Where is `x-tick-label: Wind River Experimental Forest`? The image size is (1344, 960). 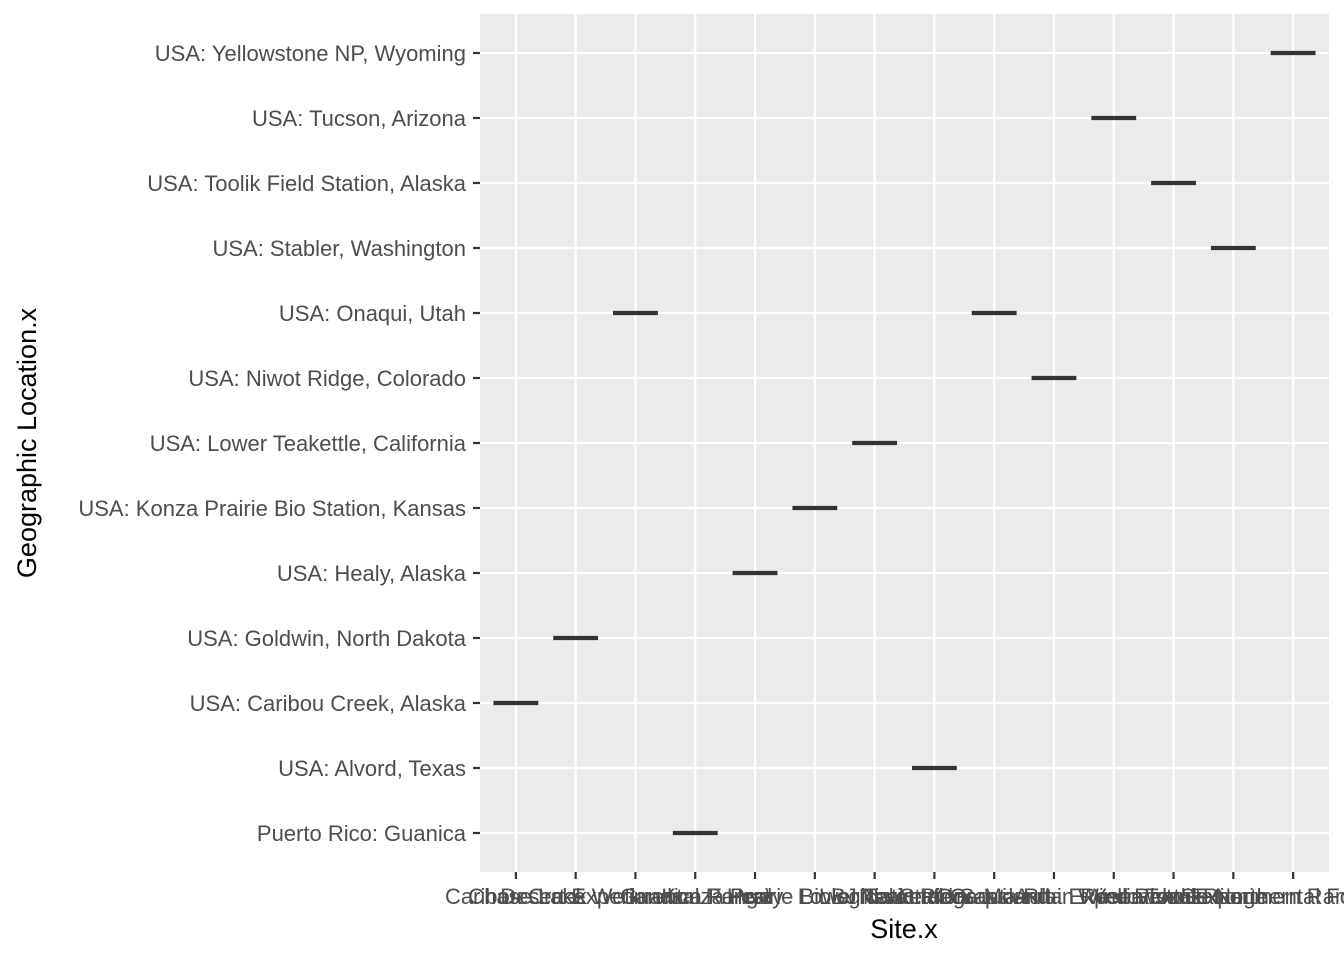
x-tick-label: Wind River Experimental Forest is located at coordinates (1211, 896).